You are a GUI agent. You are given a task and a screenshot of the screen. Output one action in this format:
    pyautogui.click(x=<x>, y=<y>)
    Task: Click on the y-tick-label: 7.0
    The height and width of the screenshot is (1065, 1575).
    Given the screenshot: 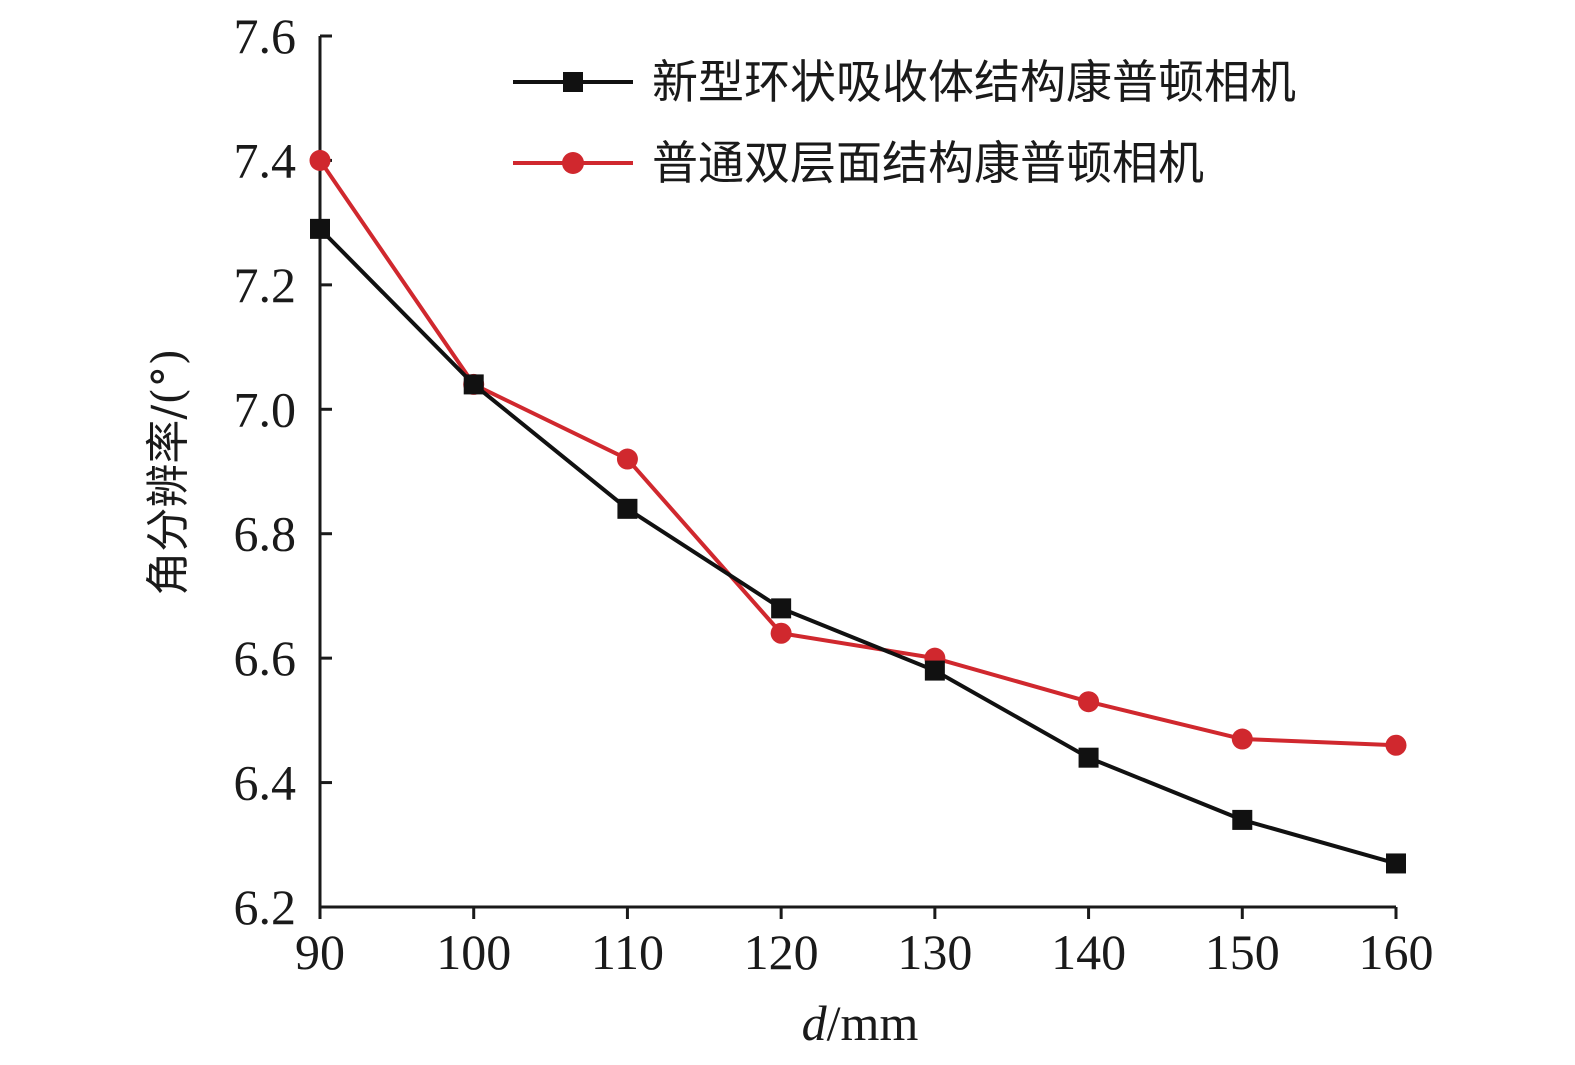 What is the action you would take?
    pyautogui.click(x=265, y=409)
    